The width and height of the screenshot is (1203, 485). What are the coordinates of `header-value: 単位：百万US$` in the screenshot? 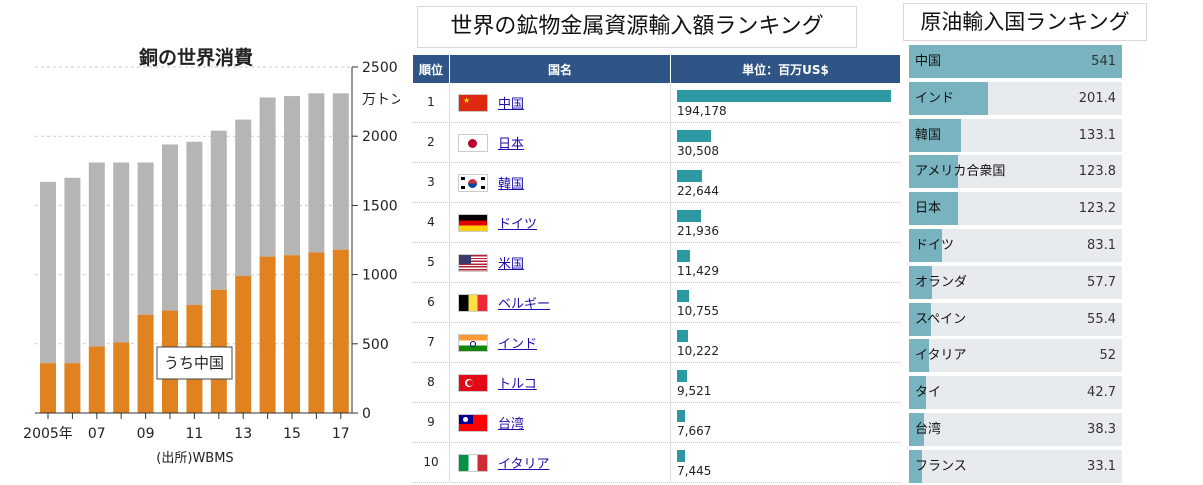 It's located at (785, 69).